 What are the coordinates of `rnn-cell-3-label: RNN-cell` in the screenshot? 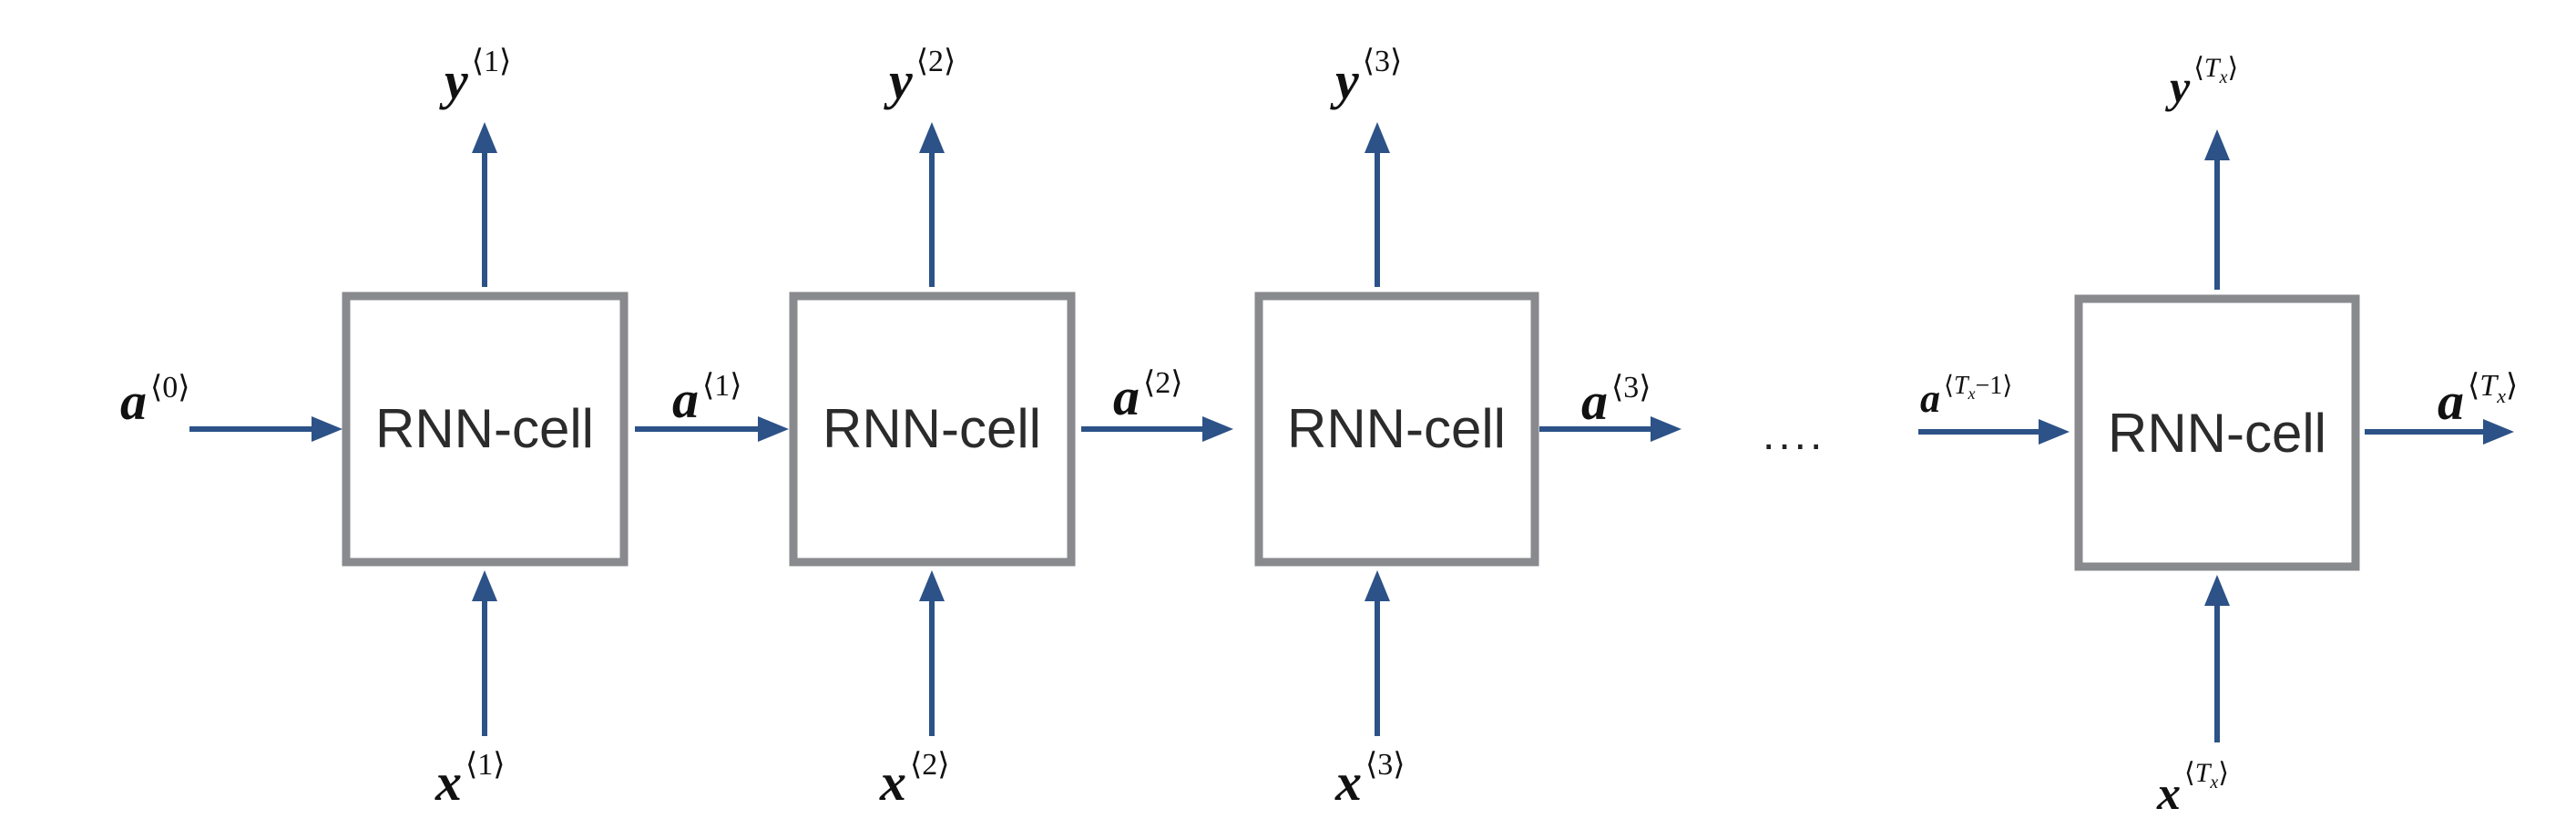 It's located at (1396, 428).